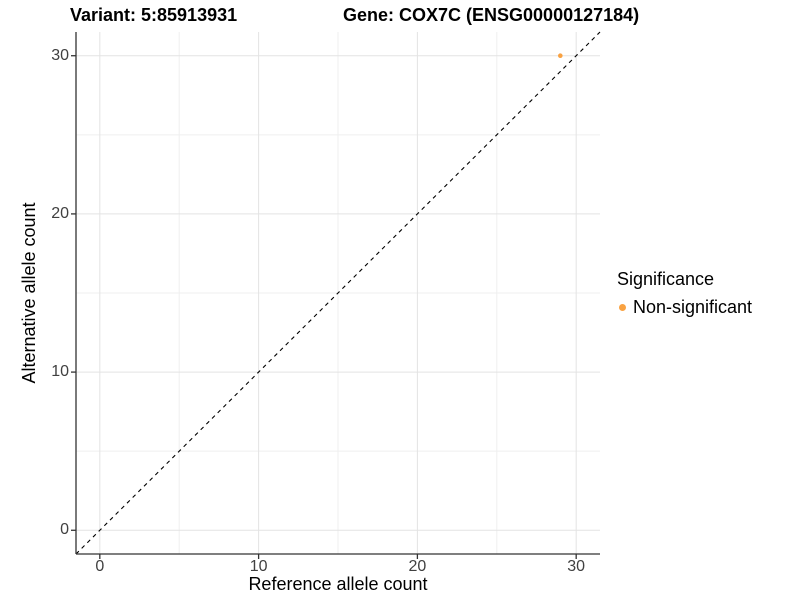 The image size is (800, 600). Describe the element at coordinates (666, 279) in the screenshot. I see `legend-title: Significance` at that location.